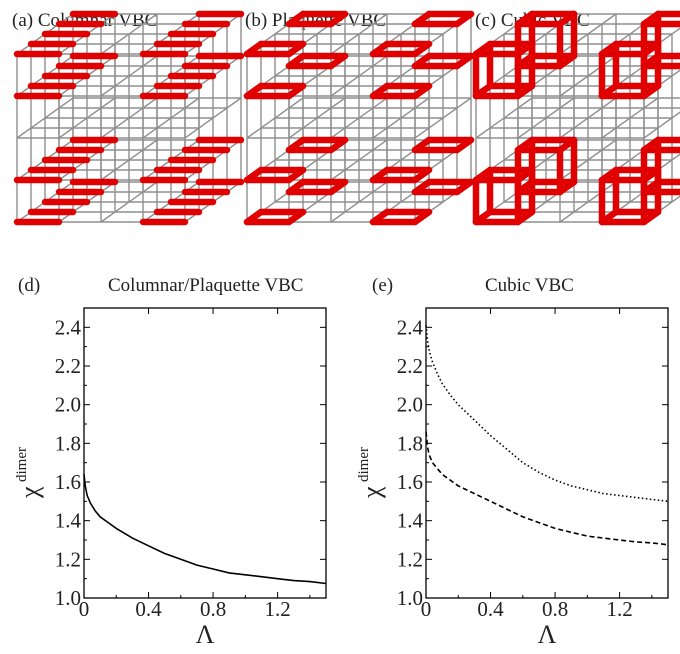  I want to click on panel-b-title: (b) Plaquette VBC, so click(315, 20).